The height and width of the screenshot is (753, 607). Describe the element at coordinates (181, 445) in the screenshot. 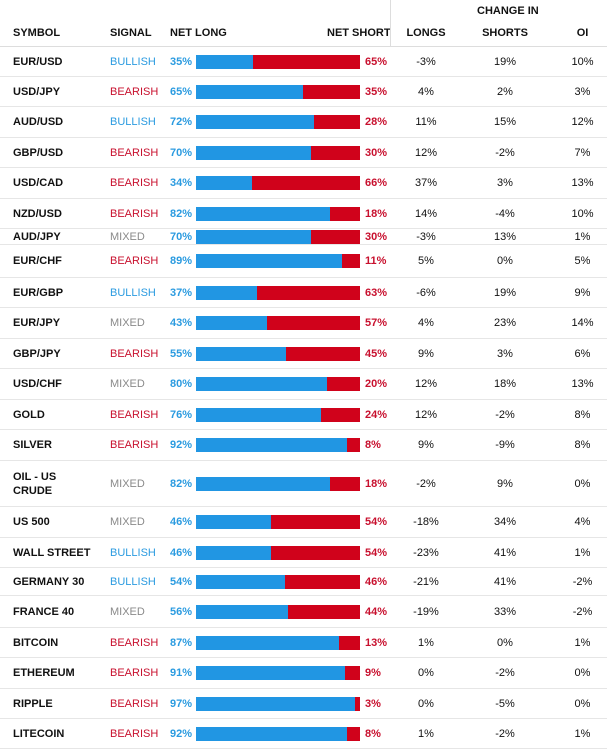

I see `net-long-cell: 92%` at that location.